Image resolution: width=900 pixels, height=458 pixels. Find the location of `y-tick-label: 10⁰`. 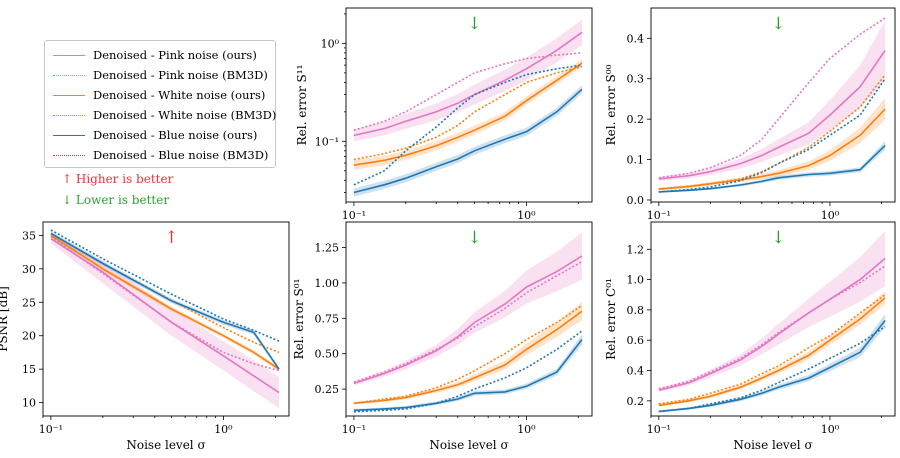

y-tick-label: 10⁰ is located at coordinates (330, 43).